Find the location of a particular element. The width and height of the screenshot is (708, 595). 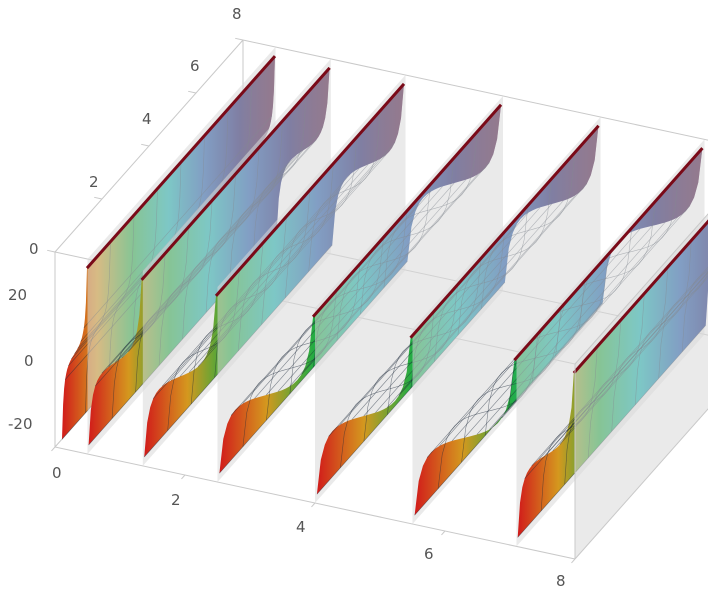

z-tick-label-0: 0 is located at coordinates (29, 361).